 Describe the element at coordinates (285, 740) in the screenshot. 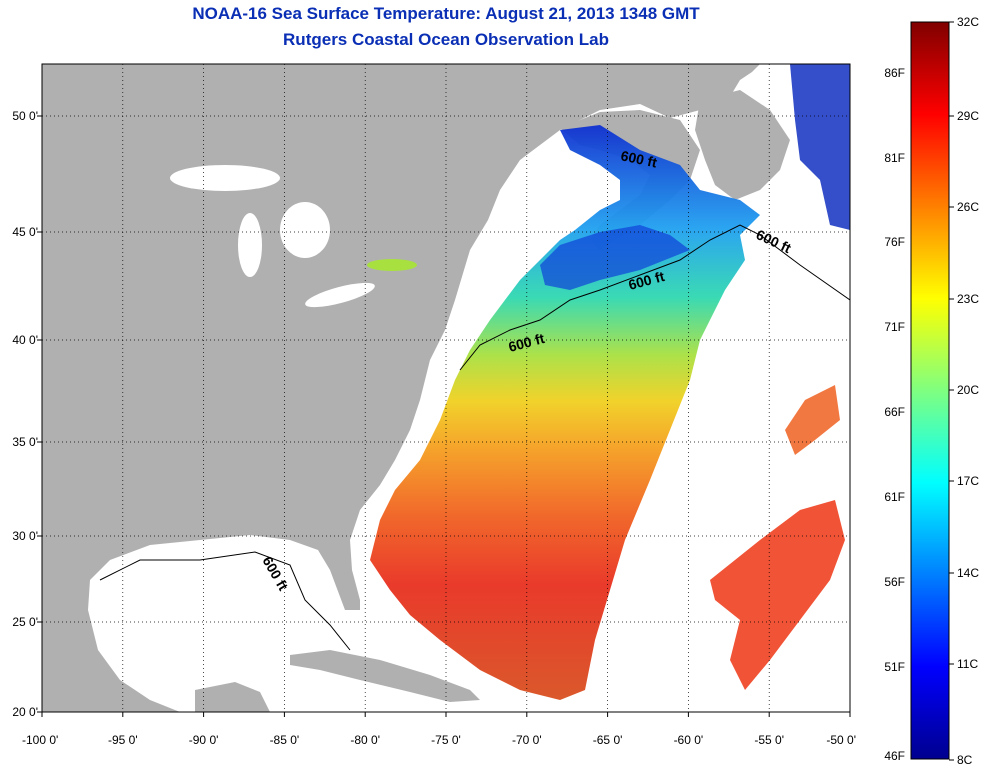

I see `lon-tick-label: -85 0'` at that location.